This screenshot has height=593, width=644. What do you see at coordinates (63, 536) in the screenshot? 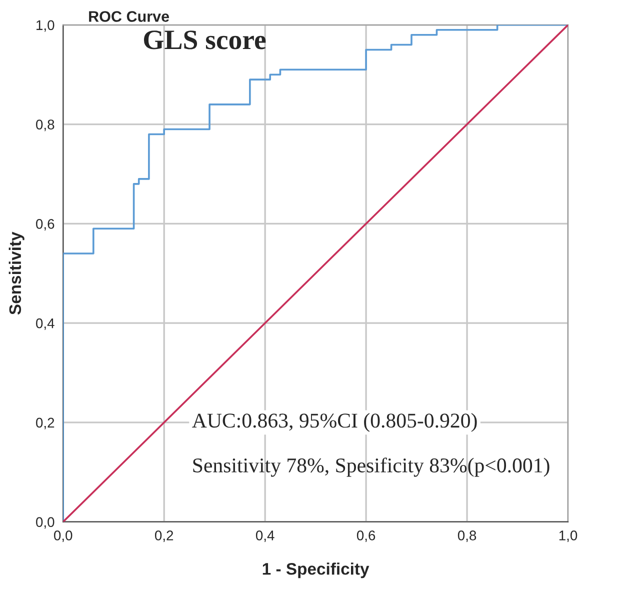
I see `x-tick-label: 0,0` at bounding box center [63, 536].